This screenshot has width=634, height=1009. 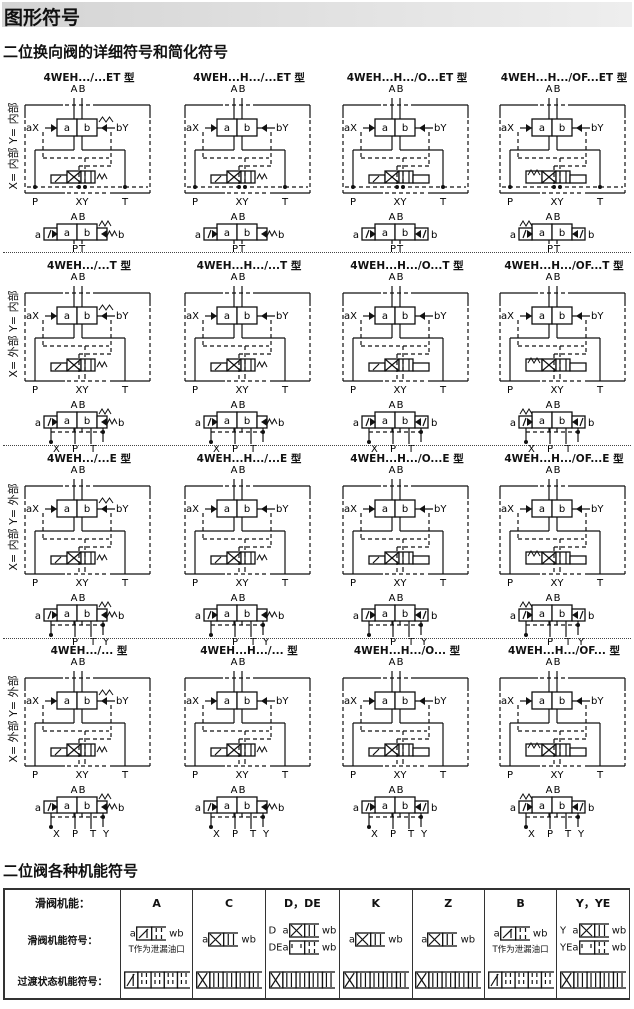 What do you see at coordinates (534, 177) in the screenshot?
I see `main-spring-box` at bounding box center [534, 177].